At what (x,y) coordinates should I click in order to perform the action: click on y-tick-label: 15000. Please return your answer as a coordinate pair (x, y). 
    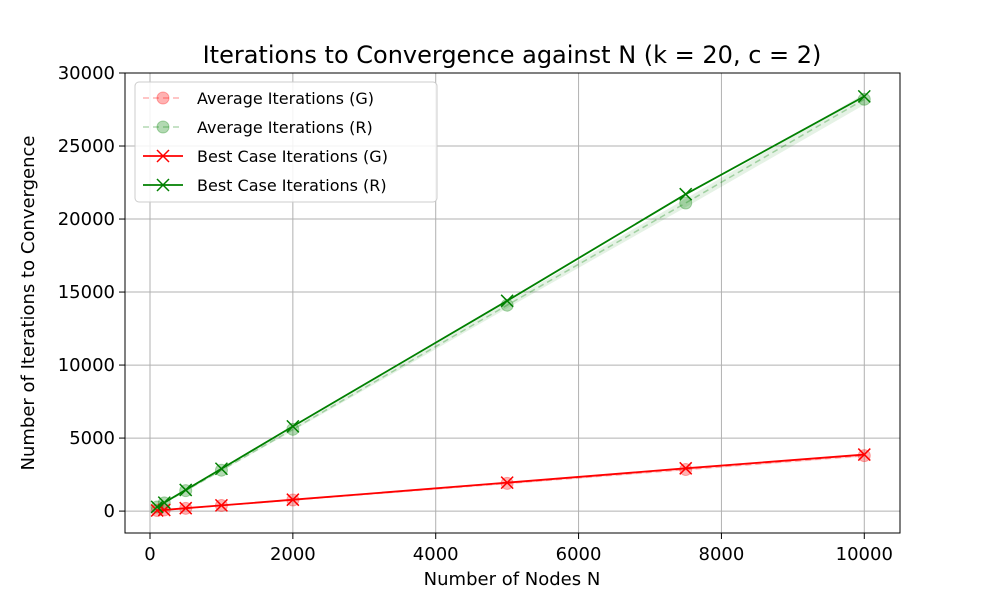
    Looking at the image, I should click on (86, 292).